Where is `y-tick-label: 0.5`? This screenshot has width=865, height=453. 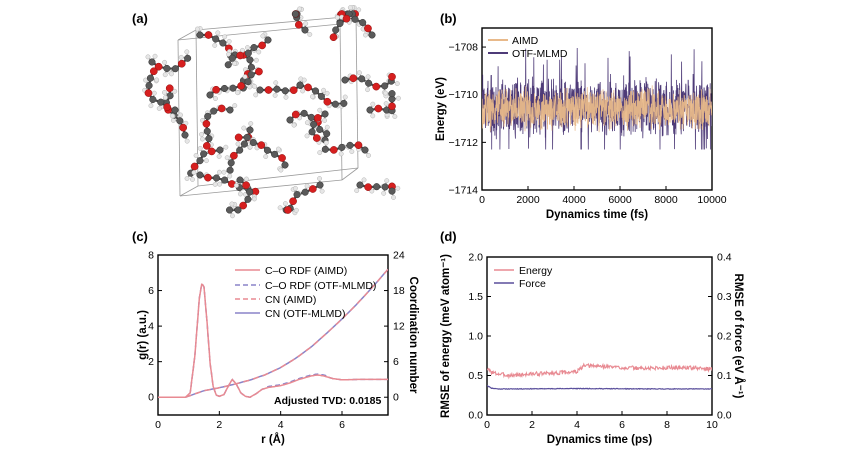 y-tick-label: 0.5 is located at coordinates (475, 376).